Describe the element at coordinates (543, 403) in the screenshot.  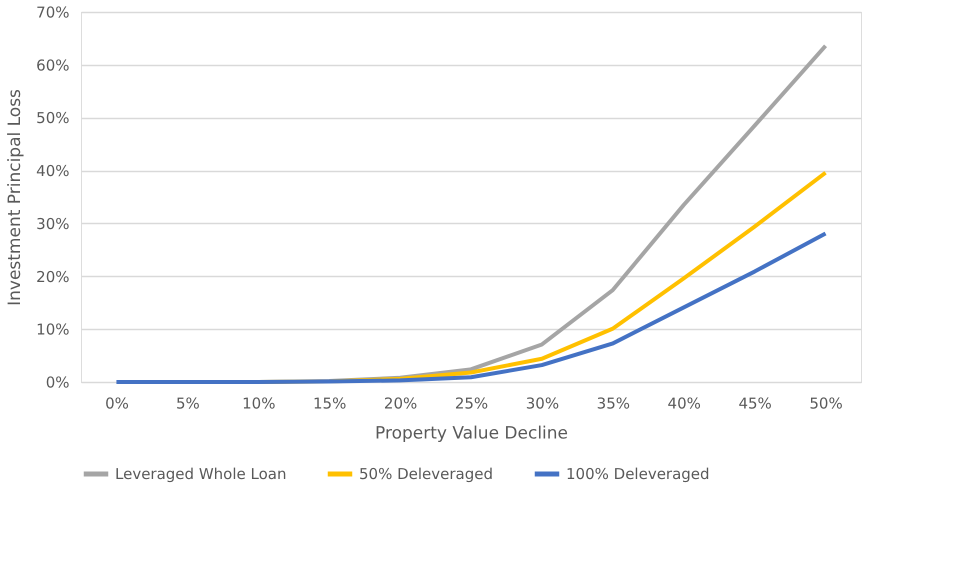
I see `x-tick-label: 30%` at that location.